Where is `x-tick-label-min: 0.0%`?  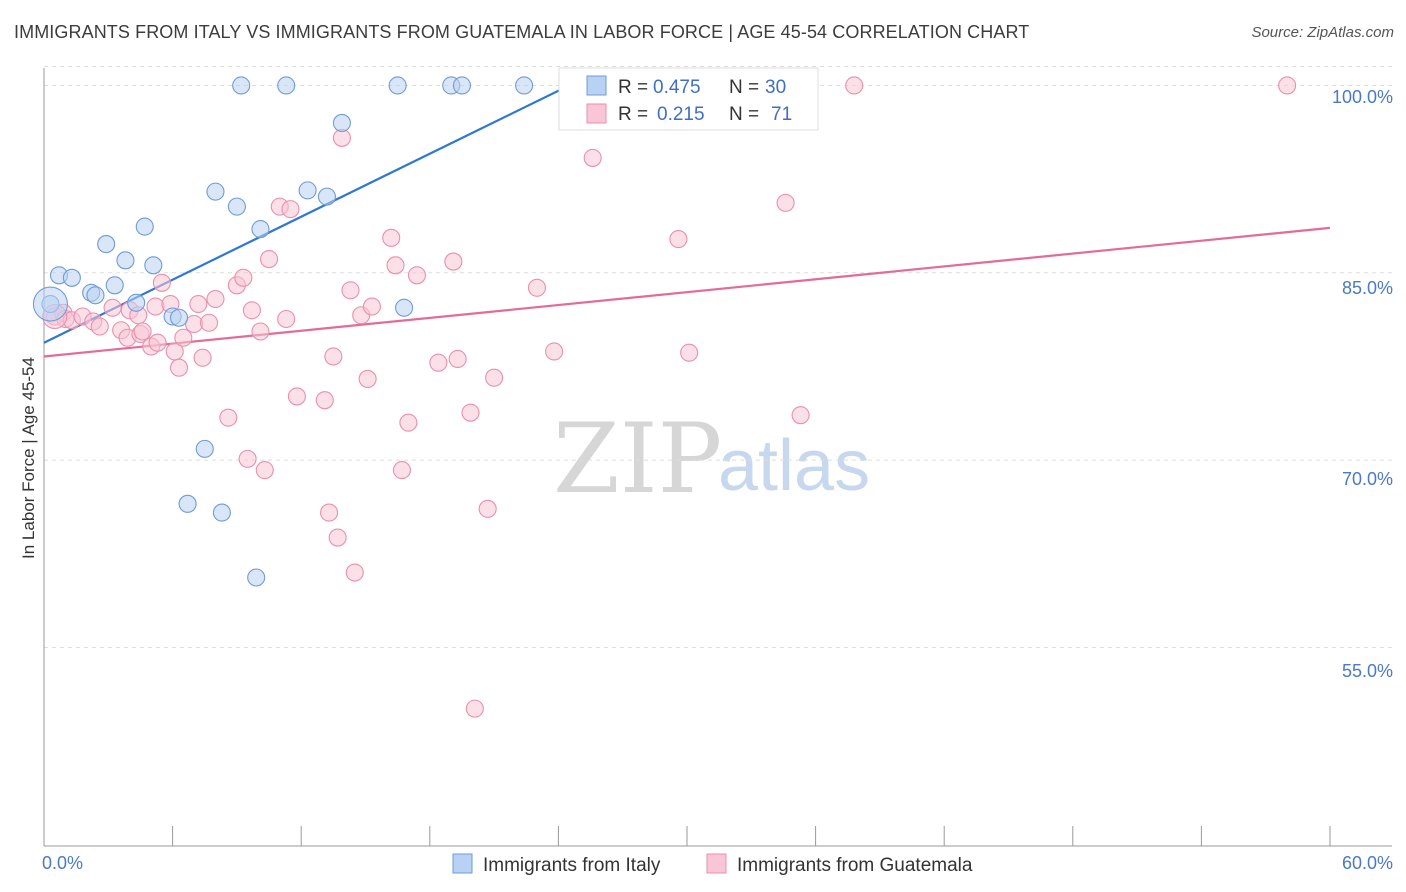
x-tick-label-min: 0.0% is located at coordinates (62, 863).